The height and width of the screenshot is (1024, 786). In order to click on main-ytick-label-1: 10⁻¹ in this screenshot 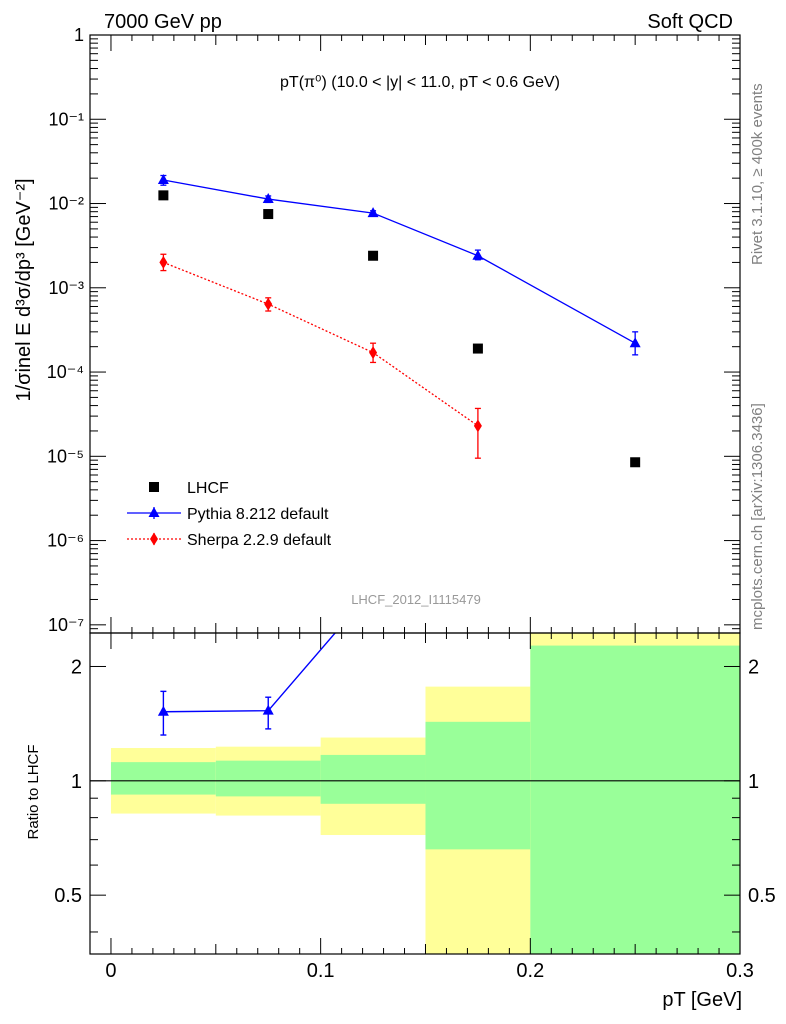, I will do `click(66, 119)`.